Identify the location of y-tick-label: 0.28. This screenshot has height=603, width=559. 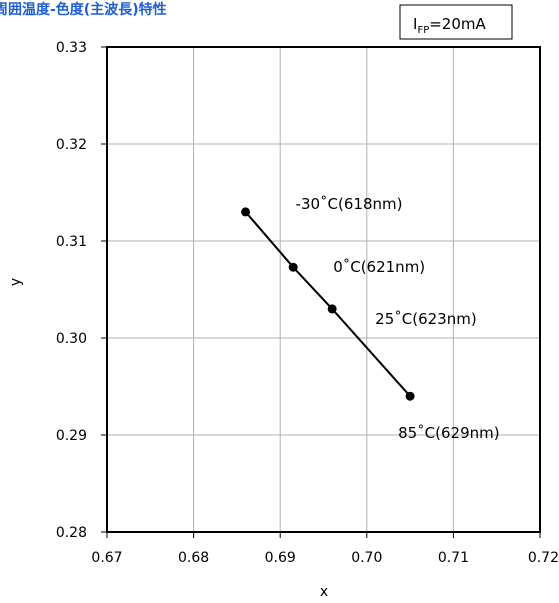
(71, 533).